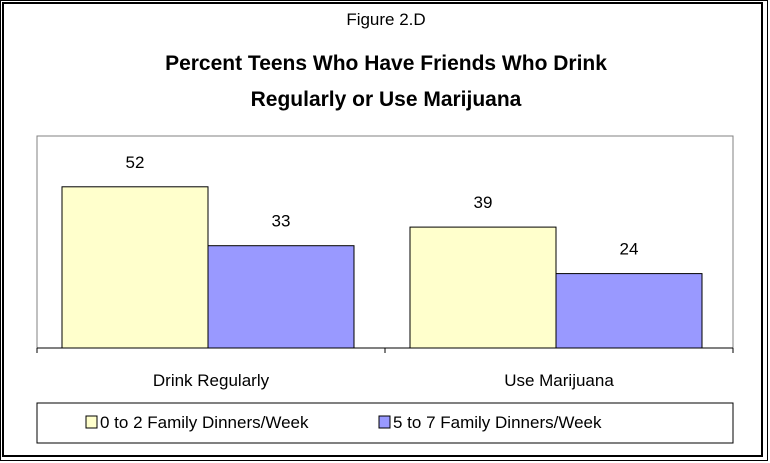  Describe the element at coordinates (383, 380) in the screenshot. I see `category-labels-group: Drink Regularly Use Marijuana` at that location.